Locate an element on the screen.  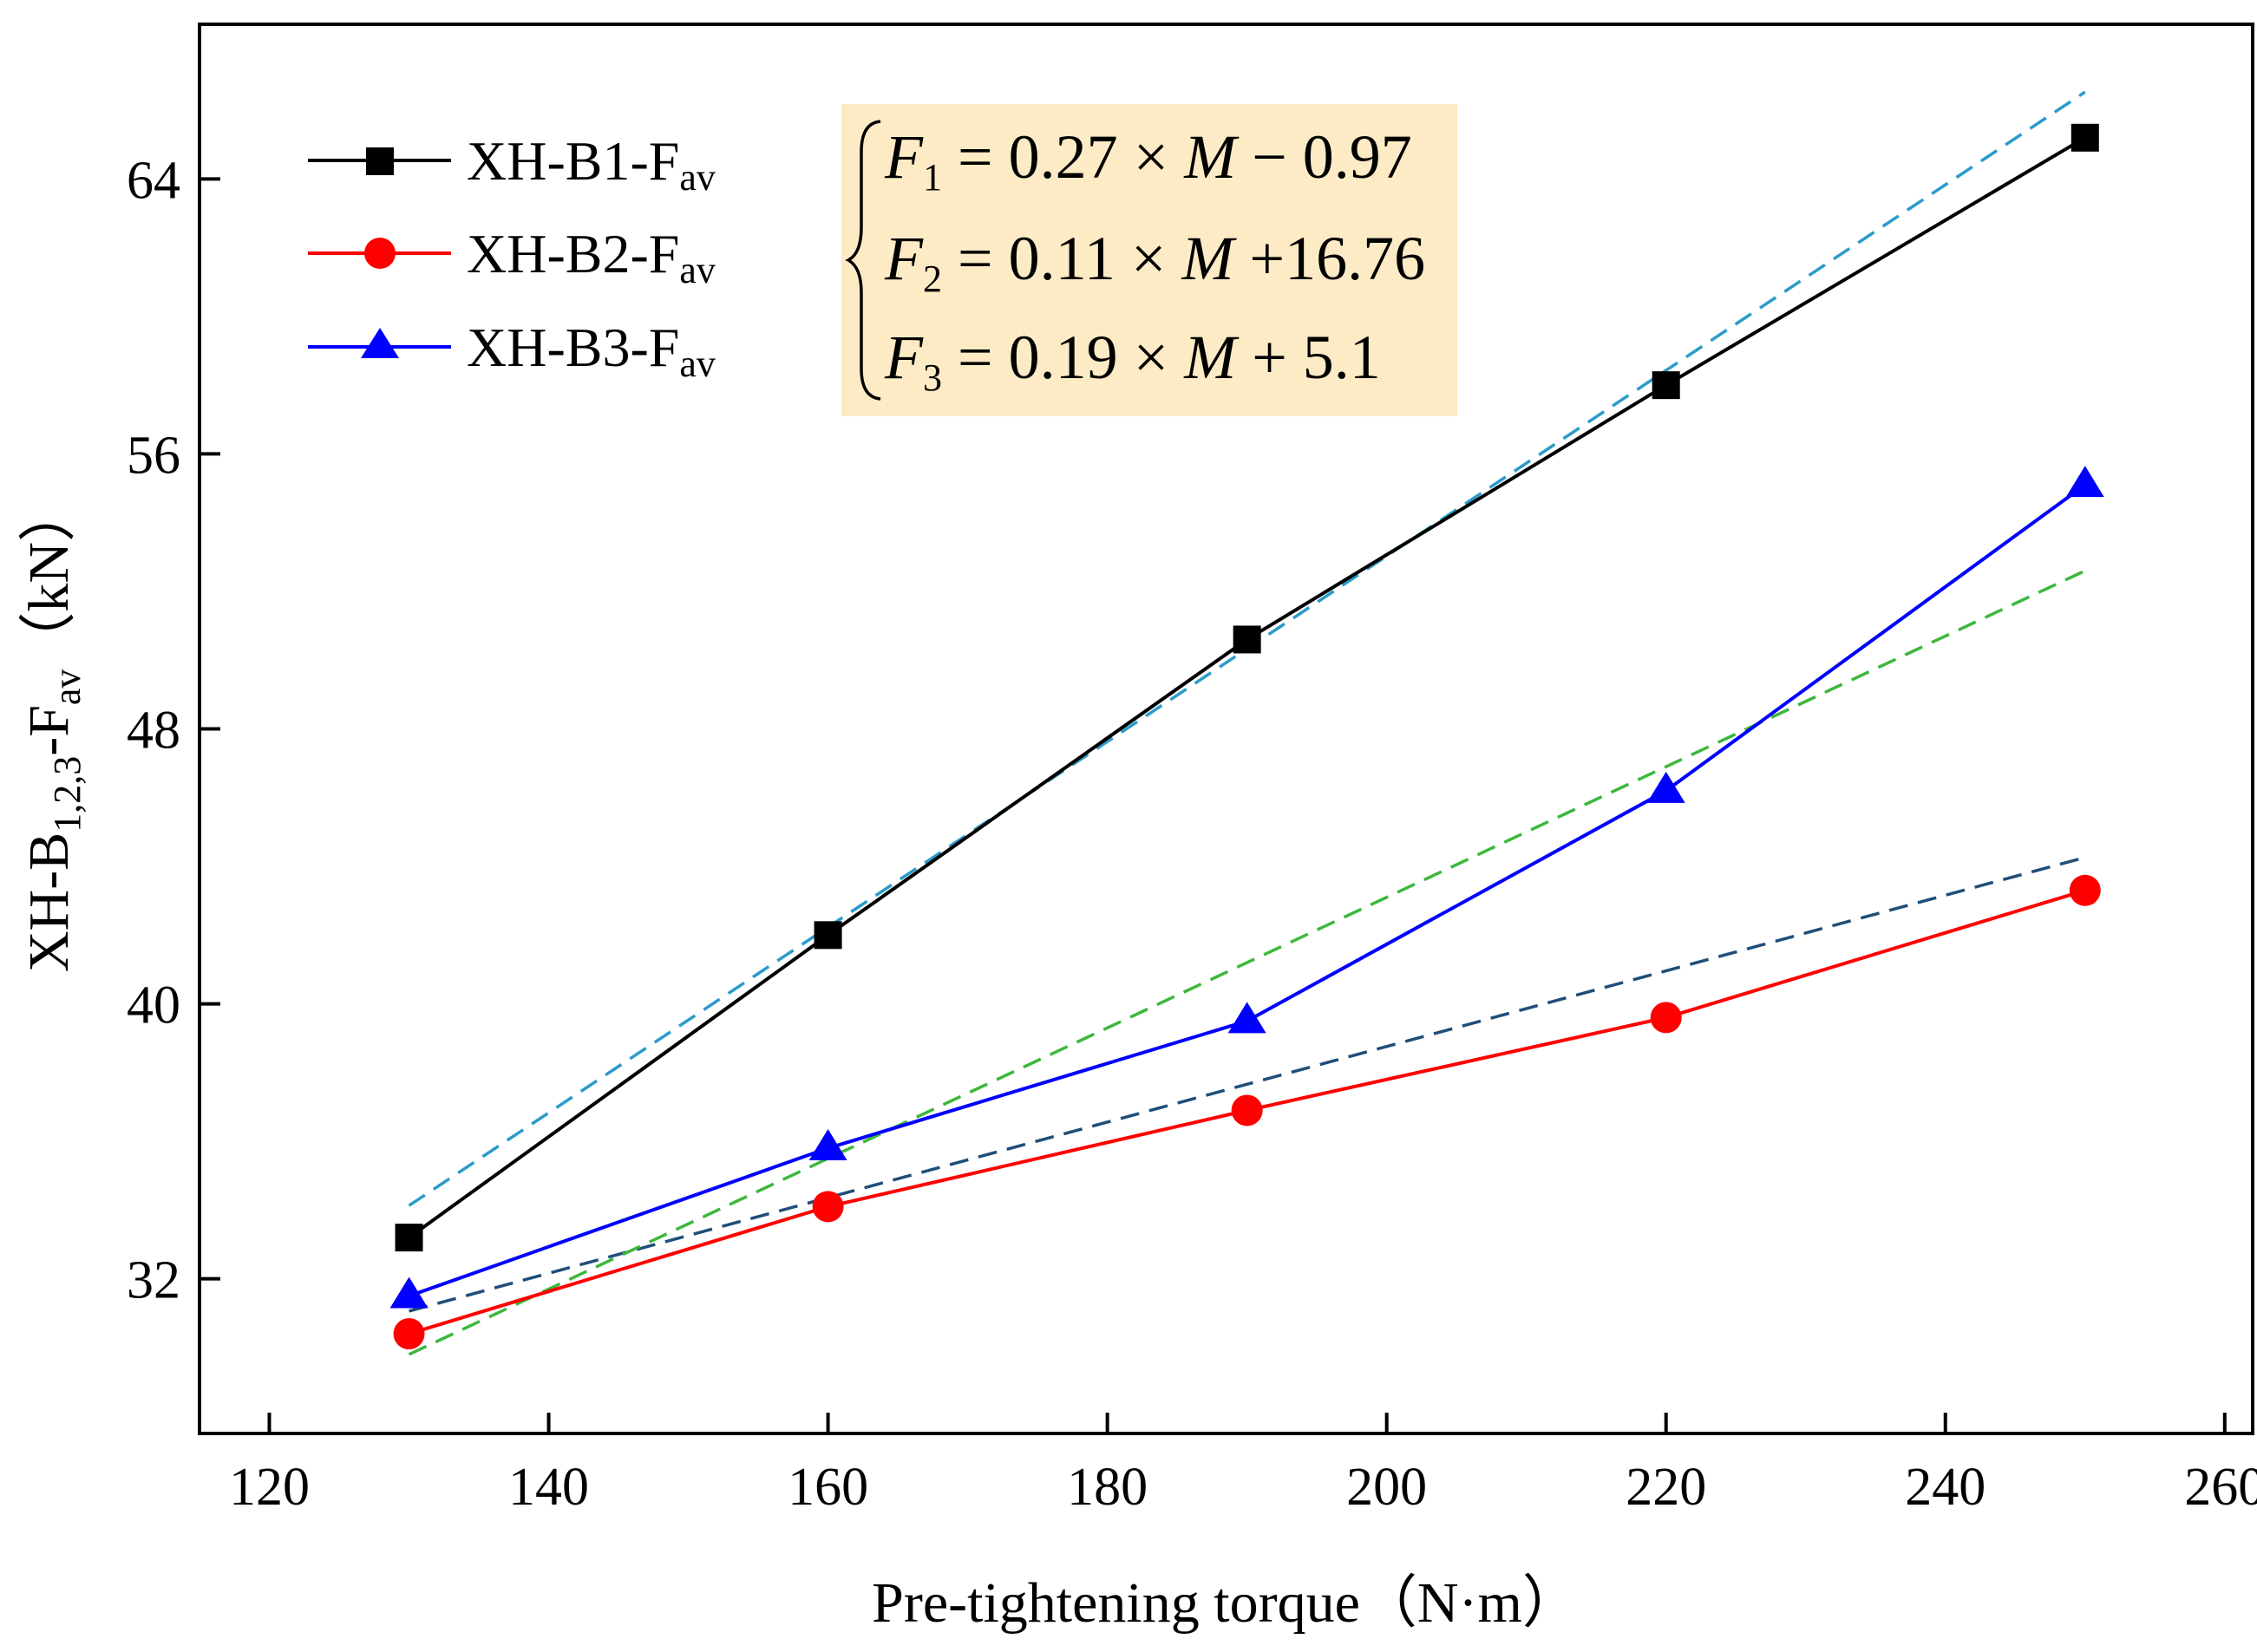
y-axis-title-suffix: （kN） is located at coordinates (49, 577).